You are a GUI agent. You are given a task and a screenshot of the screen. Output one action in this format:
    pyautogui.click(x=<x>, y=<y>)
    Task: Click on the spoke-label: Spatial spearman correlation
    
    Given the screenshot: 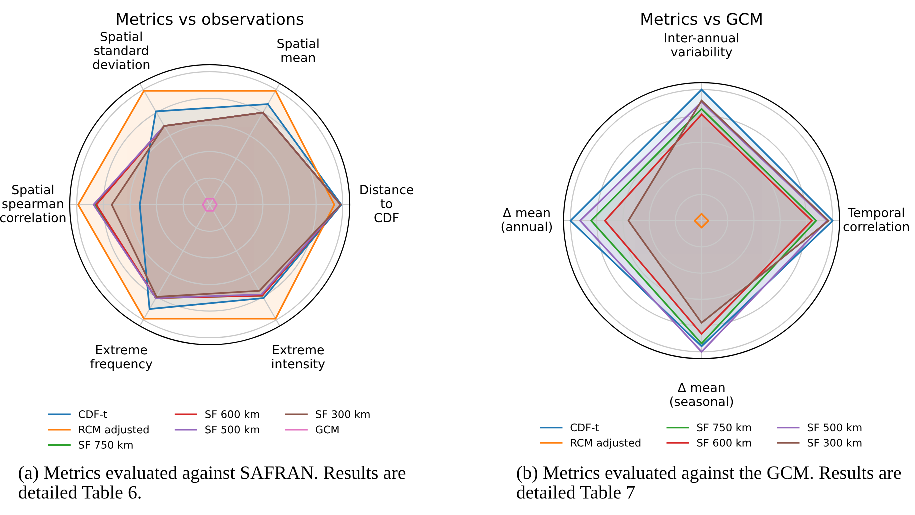 What is the action you would take?
    pyautogui.click(x=33, y=203)
    